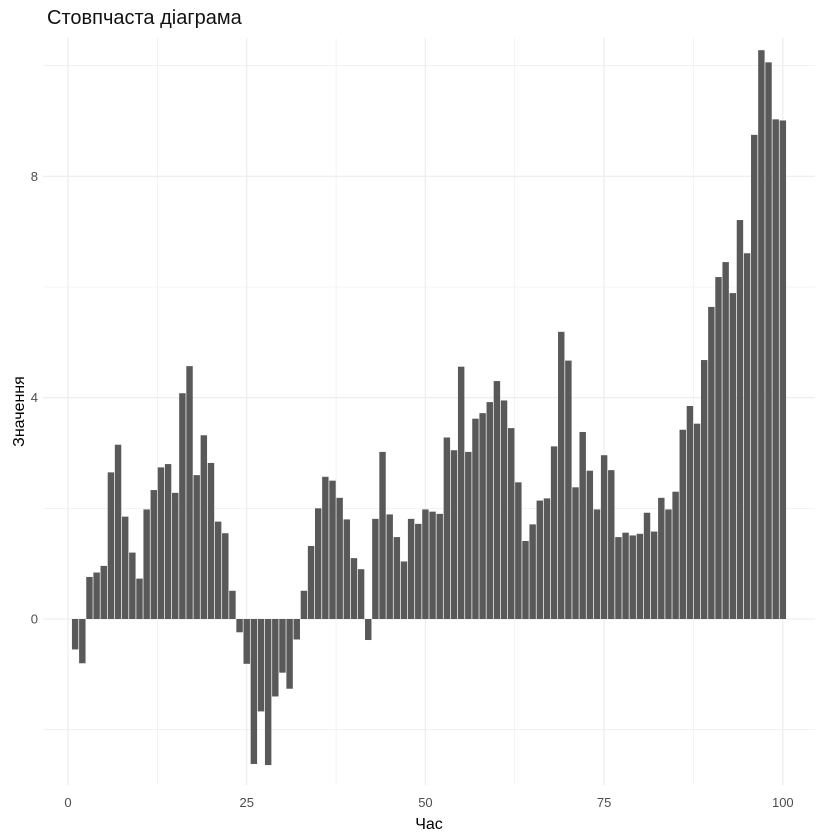 This screenshot has height=840, width=840. Describe the element at coordinates (246, 802) in the screenshot. I see `x-tick-label: 25` at that location.